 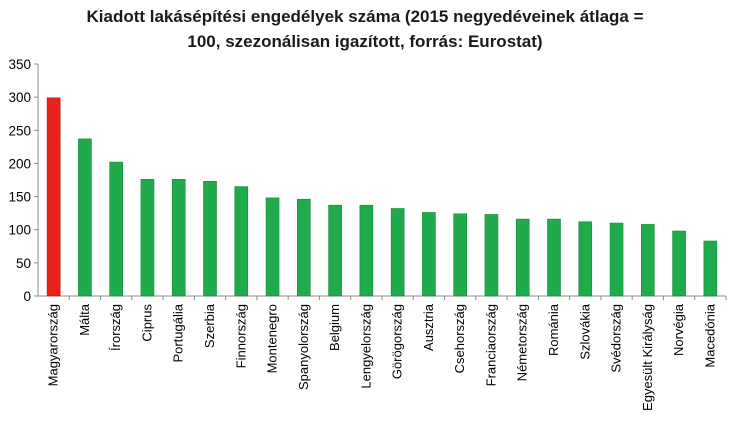 What do you see at coordinates (146, 323) in the screenshot?
I see `x-tick-label: Ciprus` at bounding box center [146, 323].